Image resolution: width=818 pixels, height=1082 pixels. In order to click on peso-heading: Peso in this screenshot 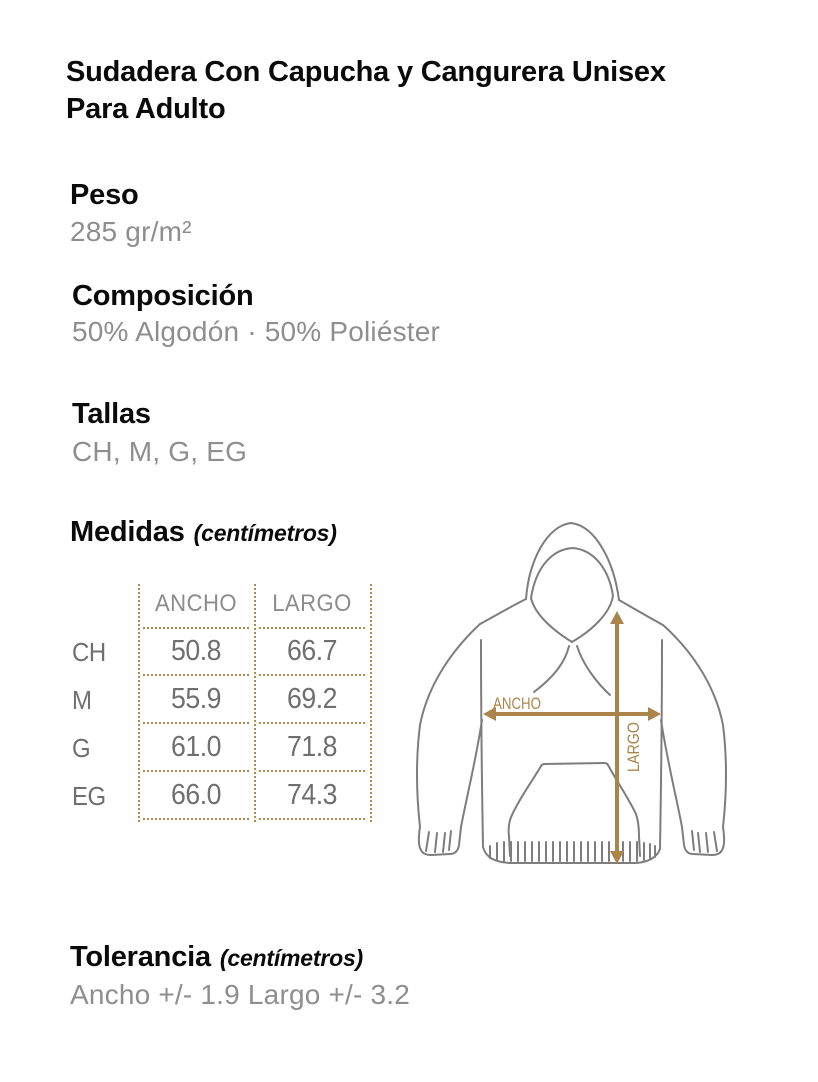, I will do `click(104, 195)`.